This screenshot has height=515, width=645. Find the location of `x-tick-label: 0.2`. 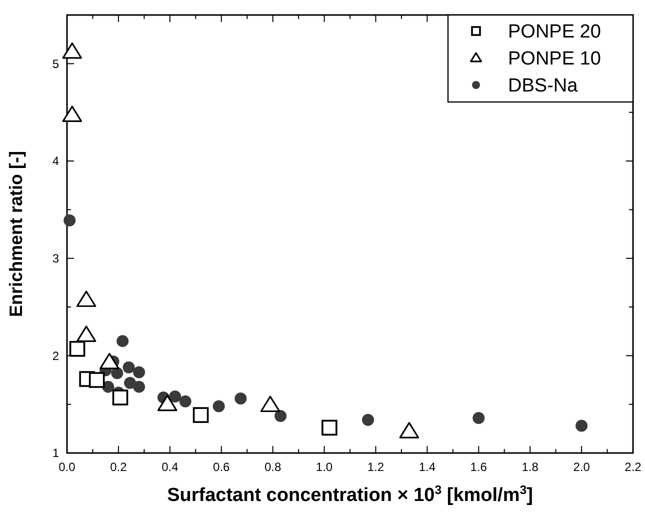

x-tick-label: 0.2 is located at coordinates (119, 467).